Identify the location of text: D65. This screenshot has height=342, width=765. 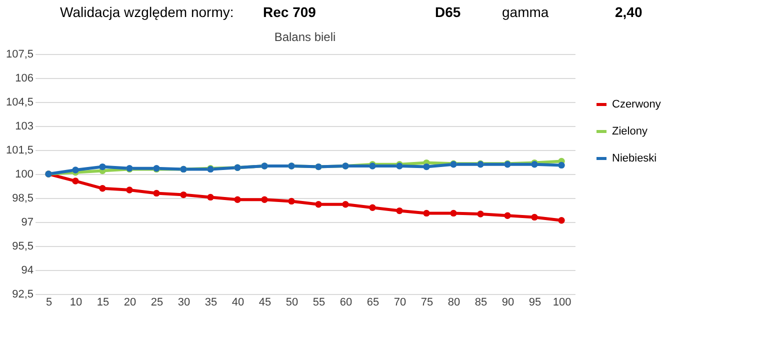
(448, 12).